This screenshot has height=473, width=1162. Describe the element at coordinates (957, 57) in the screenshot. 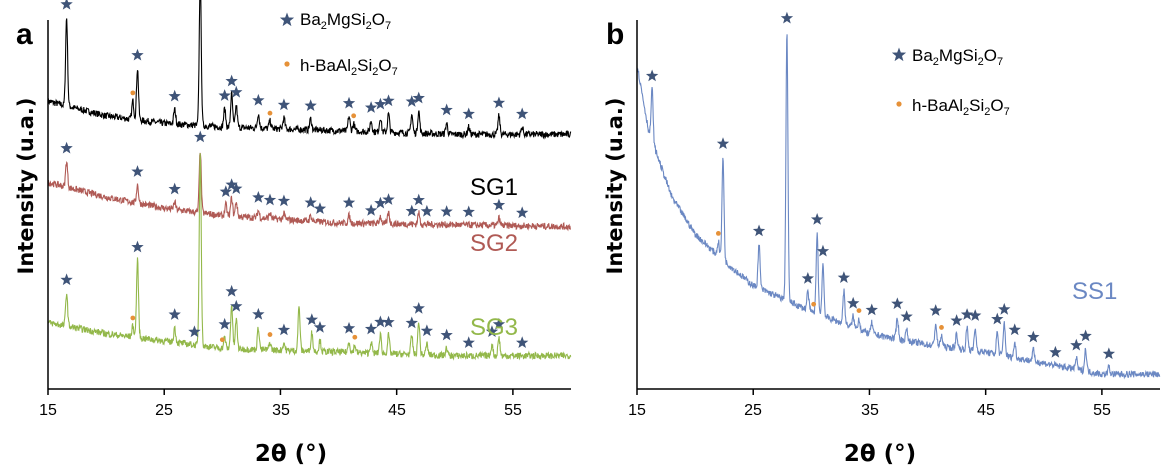

I see `panel-b-legend-entry-ba2mgsi2o7: Ba2MgSi2O7` at that location.